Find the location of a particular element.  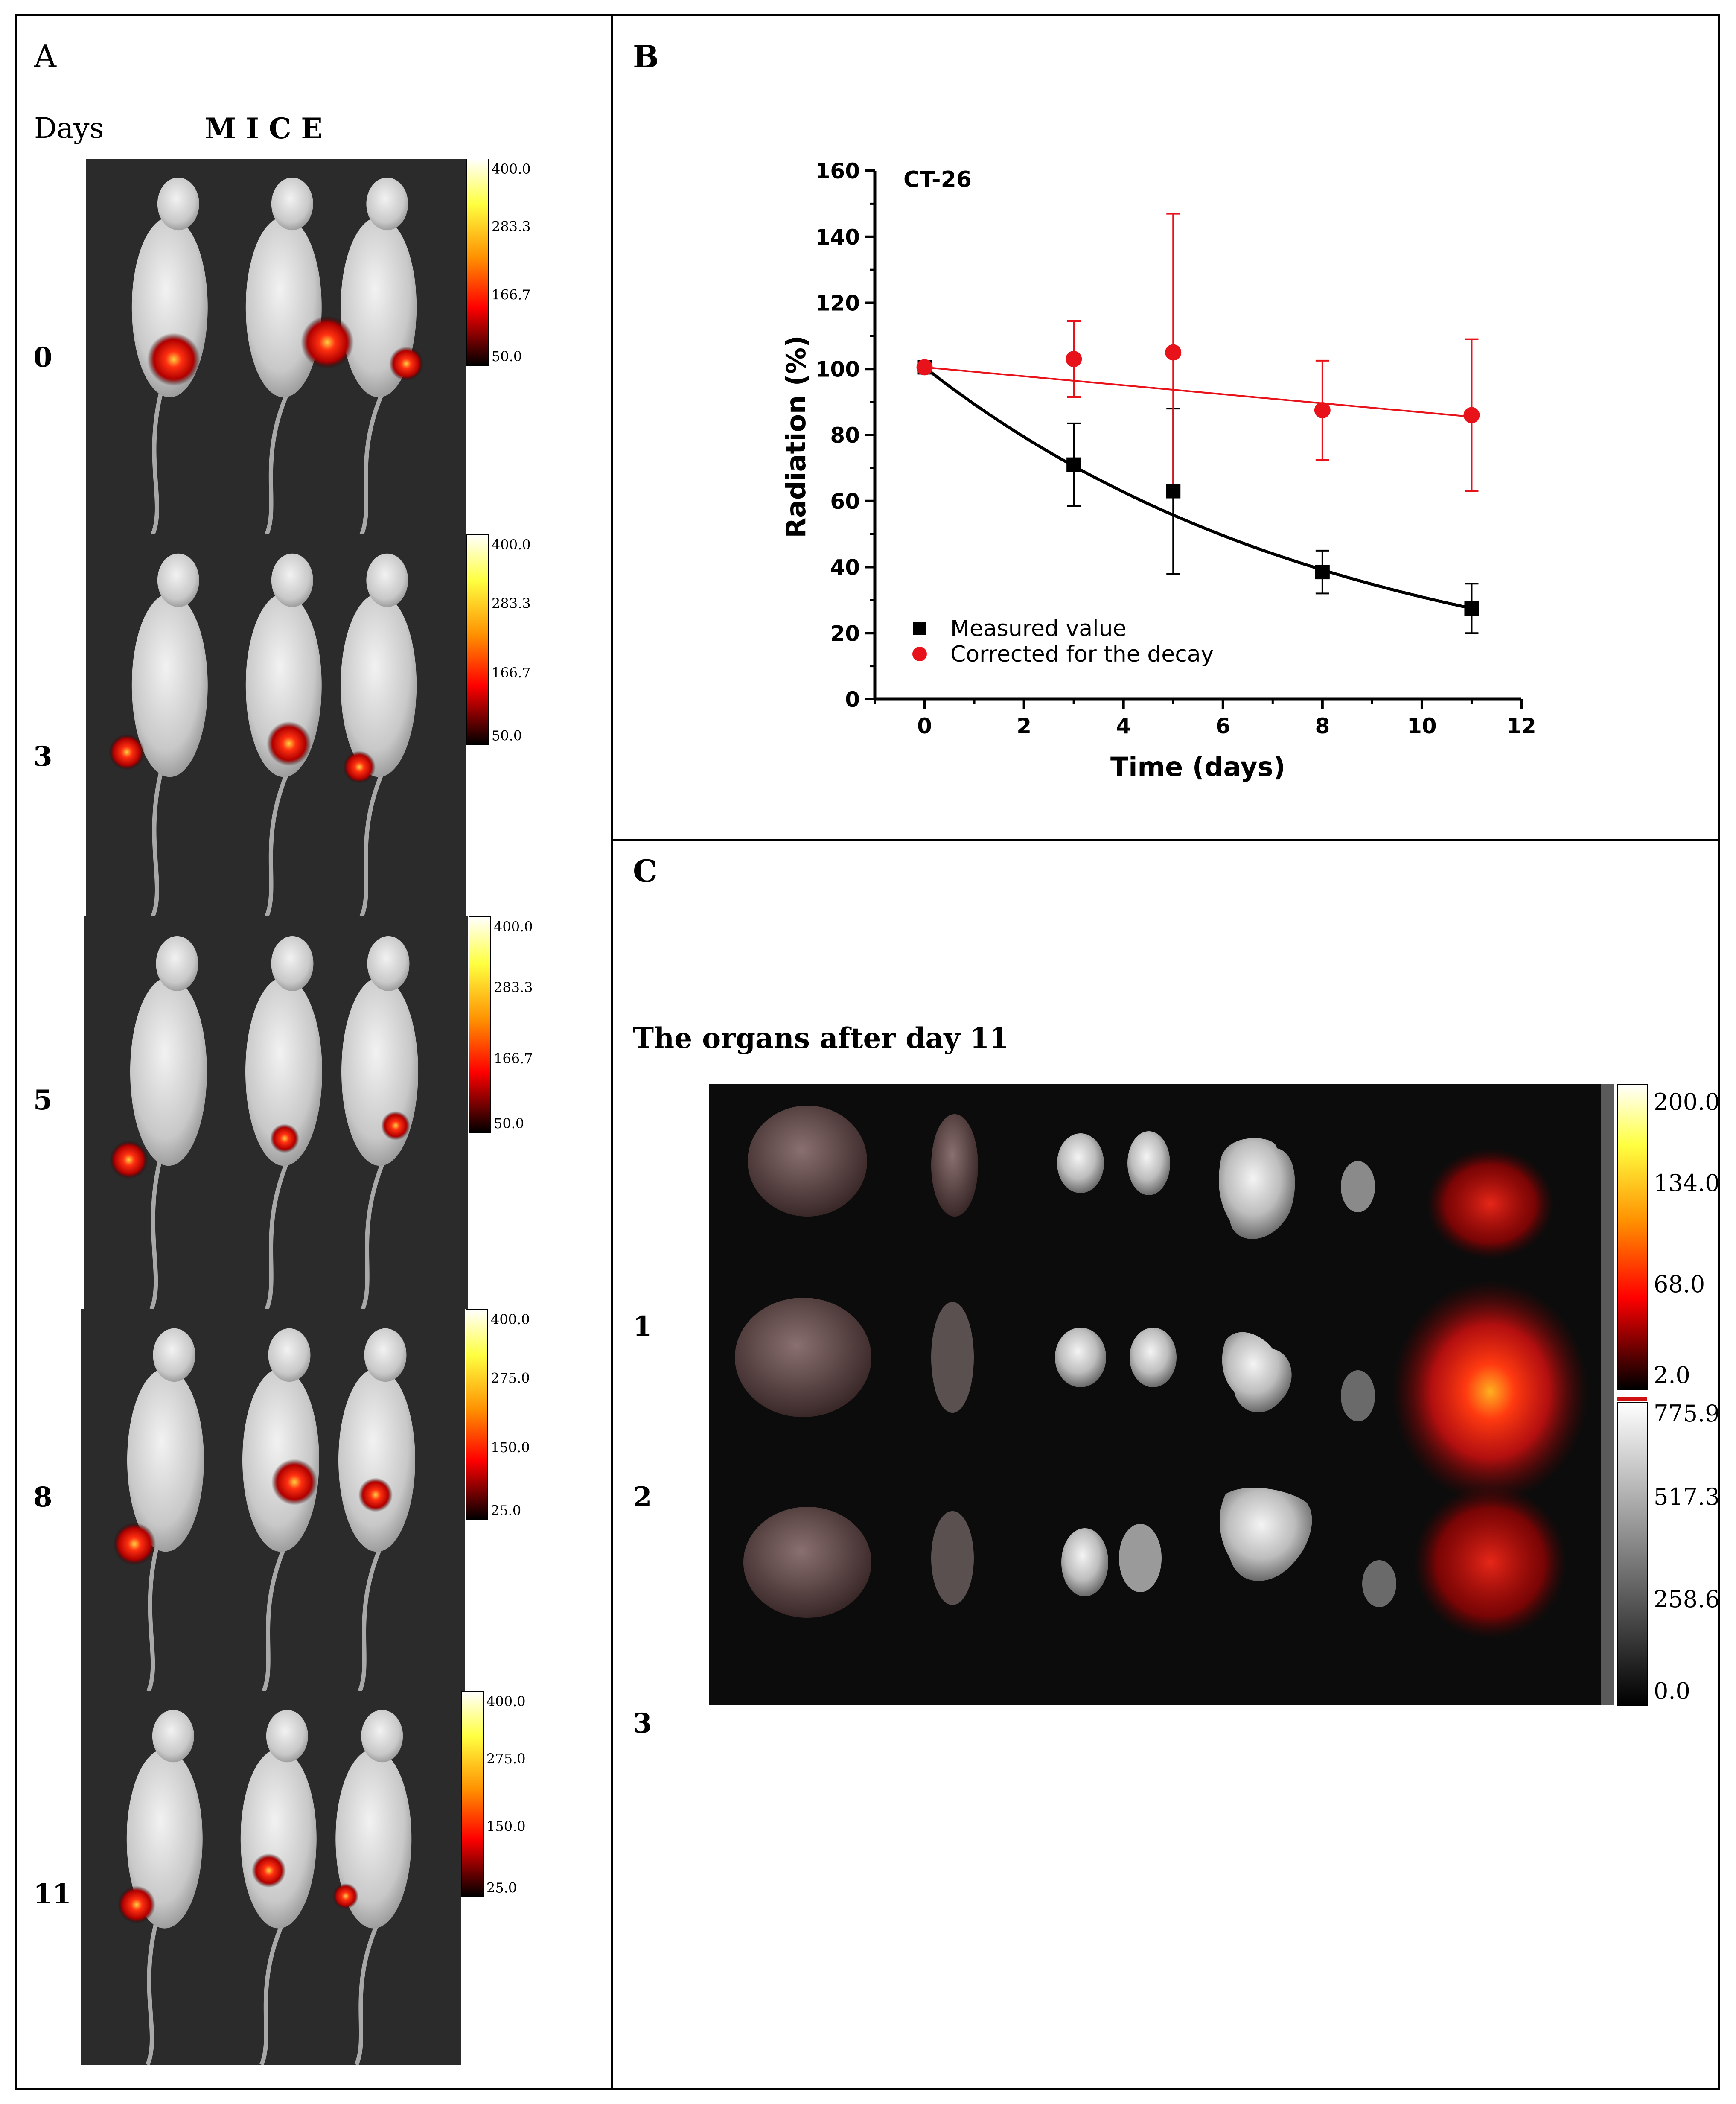

legend-marker-corrected is located at coordinates (919, 654).